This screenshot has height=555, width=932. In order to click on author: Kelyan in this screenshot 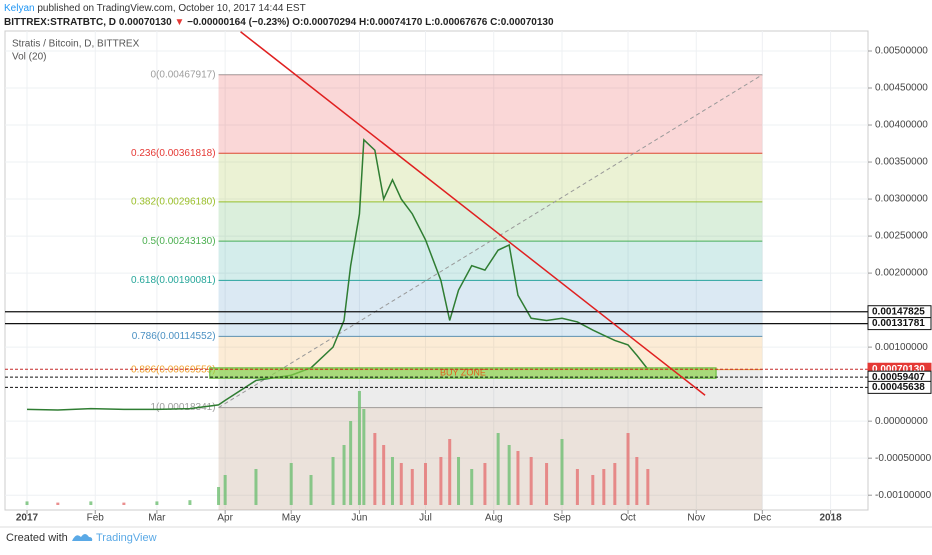, I will do `click(19, 8)`.